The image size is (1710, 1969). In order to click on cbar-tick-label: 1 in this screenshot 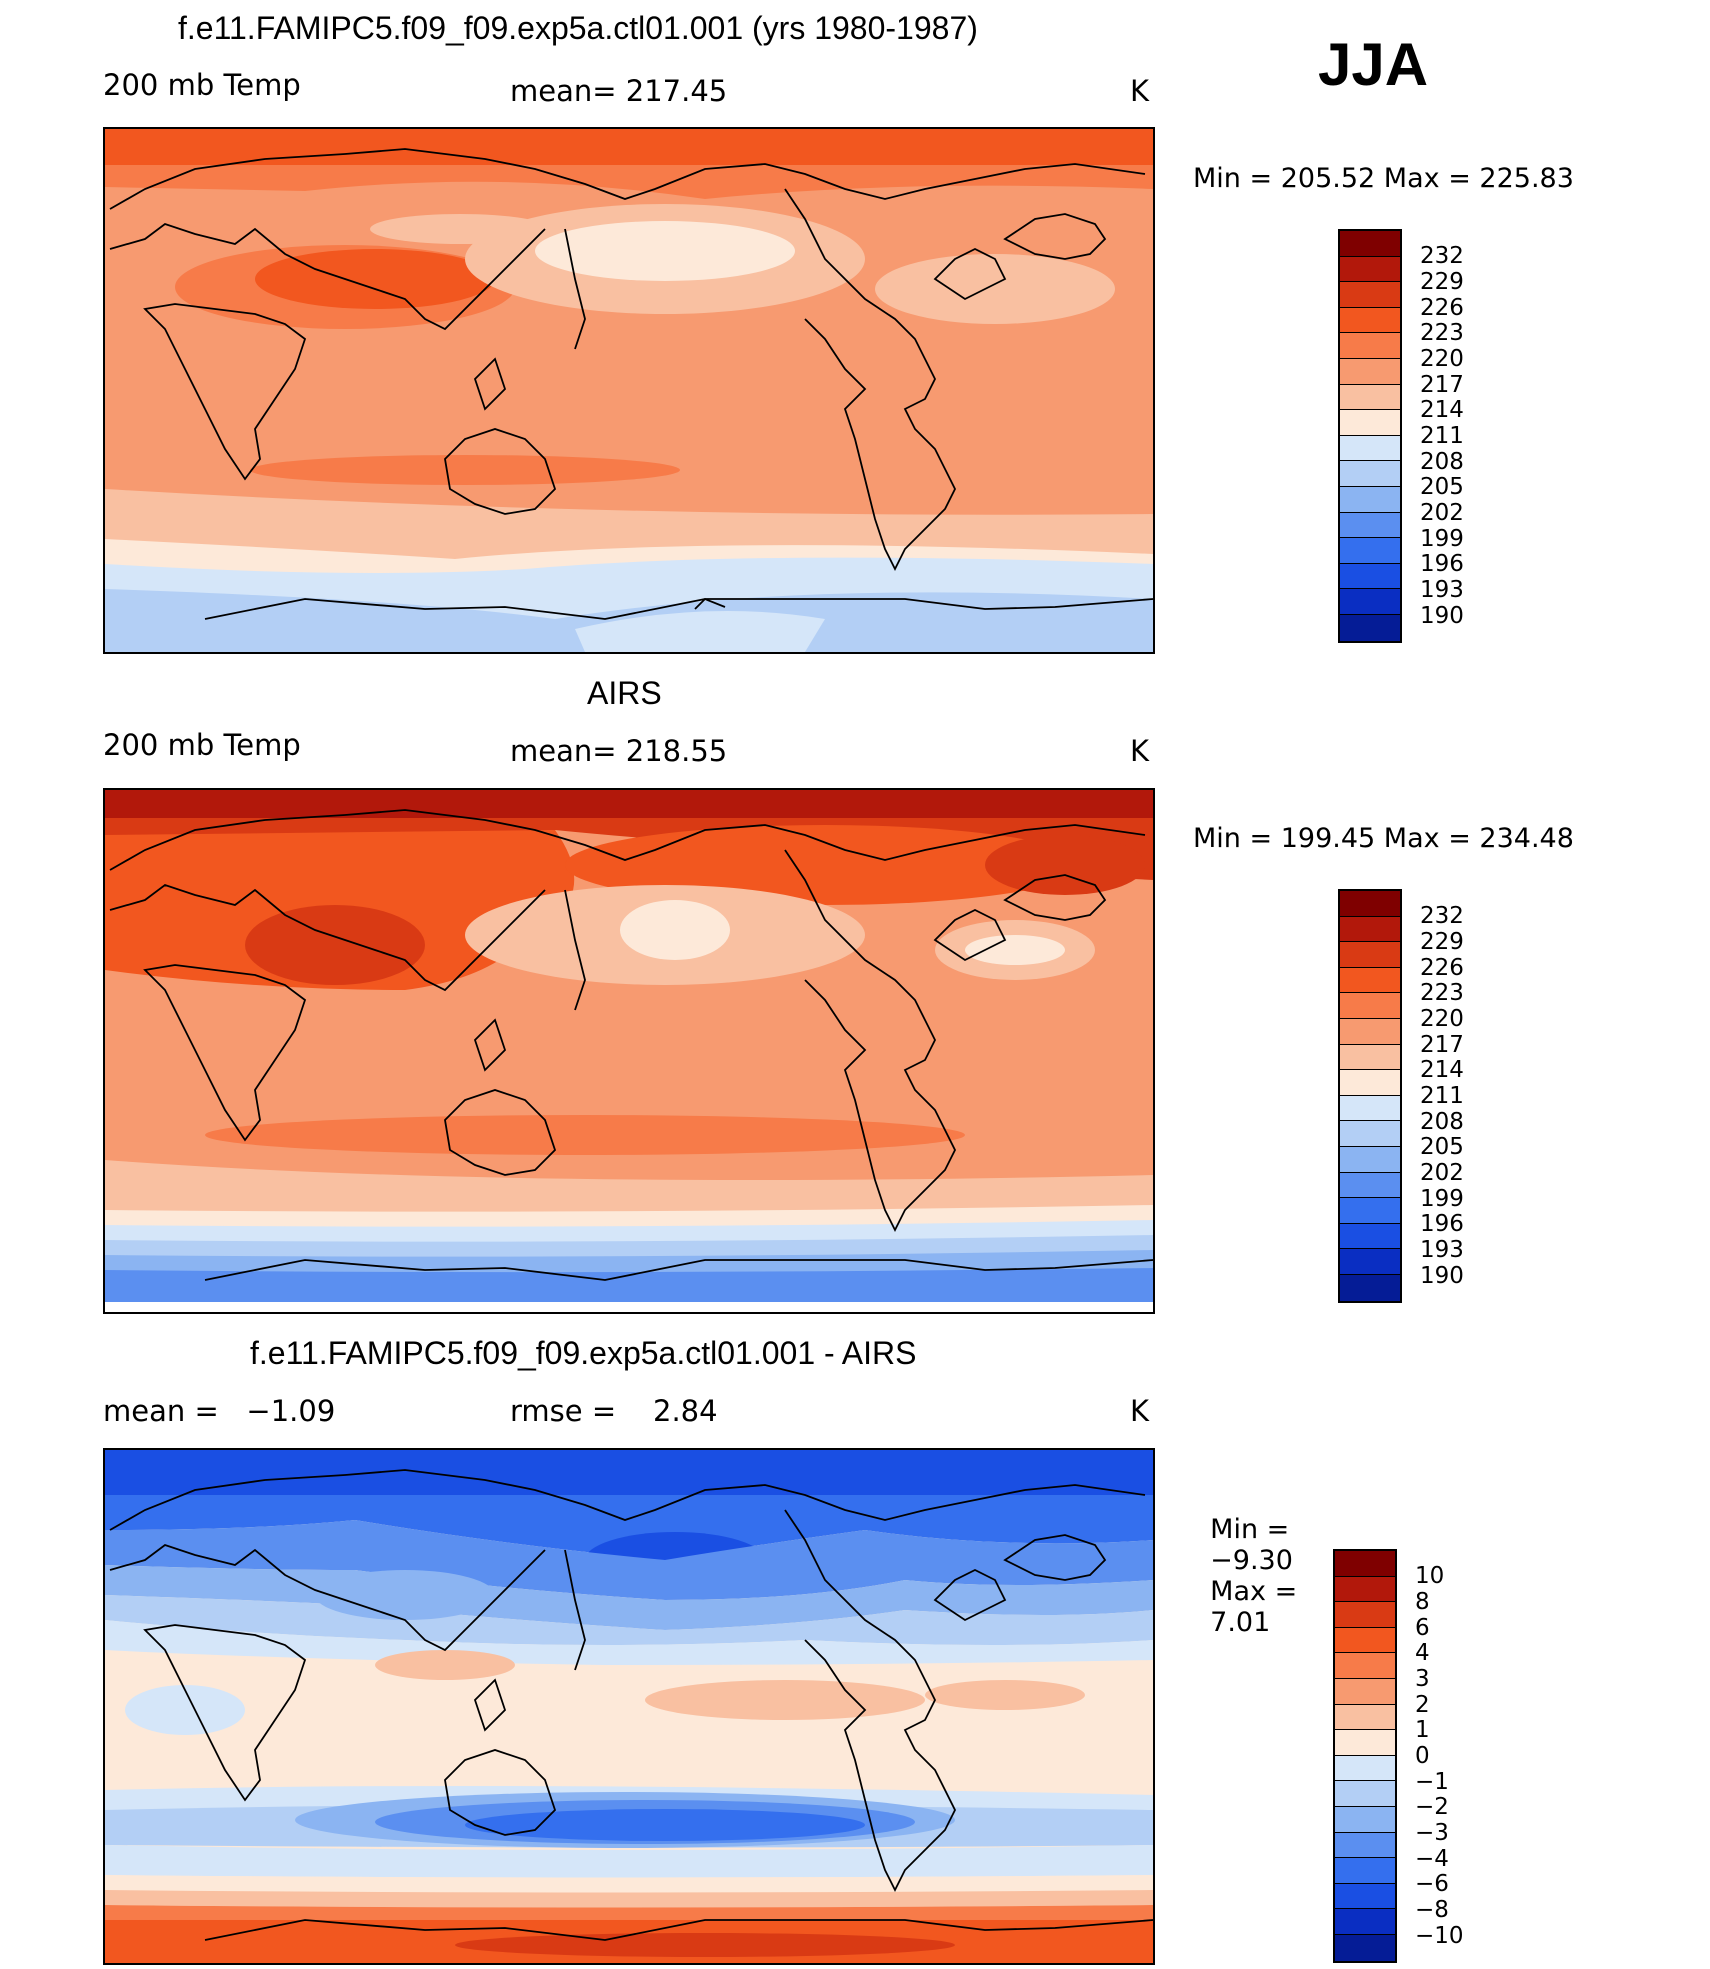, I will do `click(1422, 1730)`.